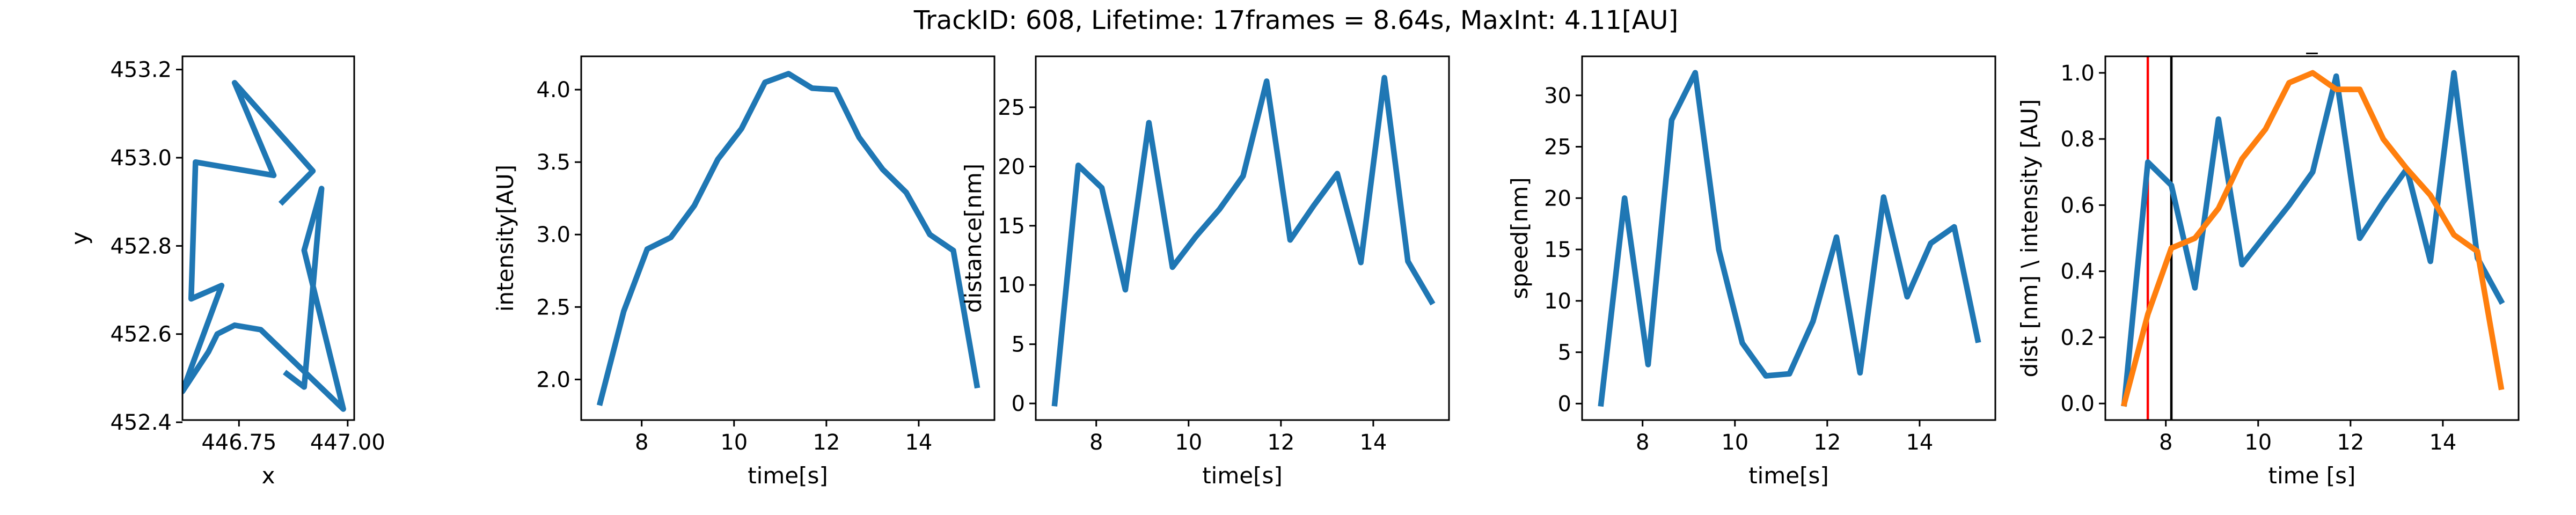 The height and width of the screenshot is (515, 2576). Describe the element at coordinates (268, 475) in the screenshot. I see `x-axis-label: x` at that location.